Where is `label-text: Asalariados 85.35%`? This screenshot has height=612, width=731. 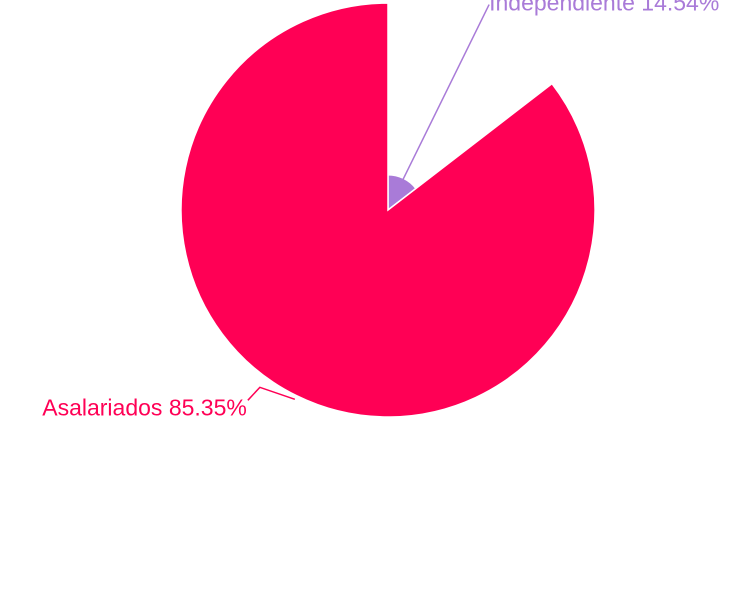
label-text: Asalariados 85.35% is located at coordinates (144, 407).